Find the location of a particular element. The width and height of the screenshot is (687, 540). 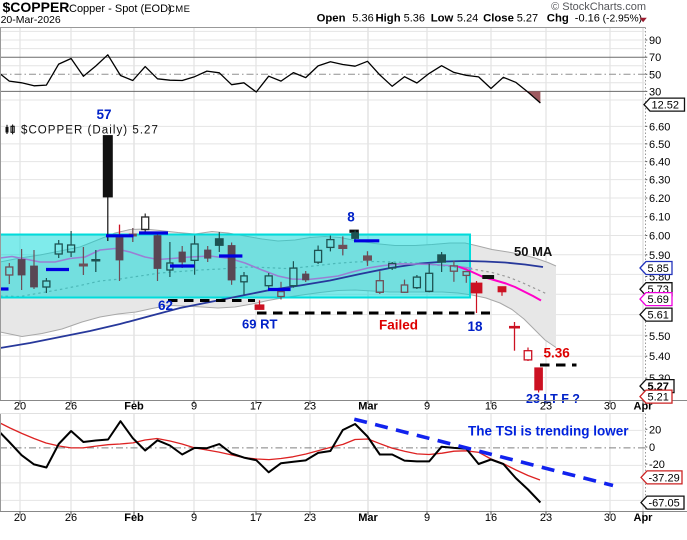

svg-text: $COPPER is located at coordinates (36, 7).